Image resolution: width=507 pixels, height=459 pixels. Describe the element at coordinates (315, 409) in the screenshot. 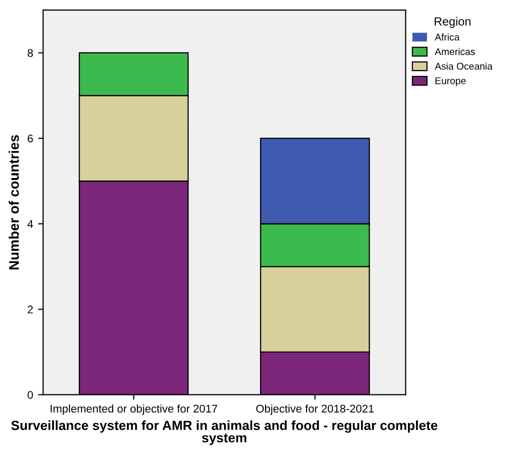

I see `x-tick-label: Objective for 2018-2021` at that location.